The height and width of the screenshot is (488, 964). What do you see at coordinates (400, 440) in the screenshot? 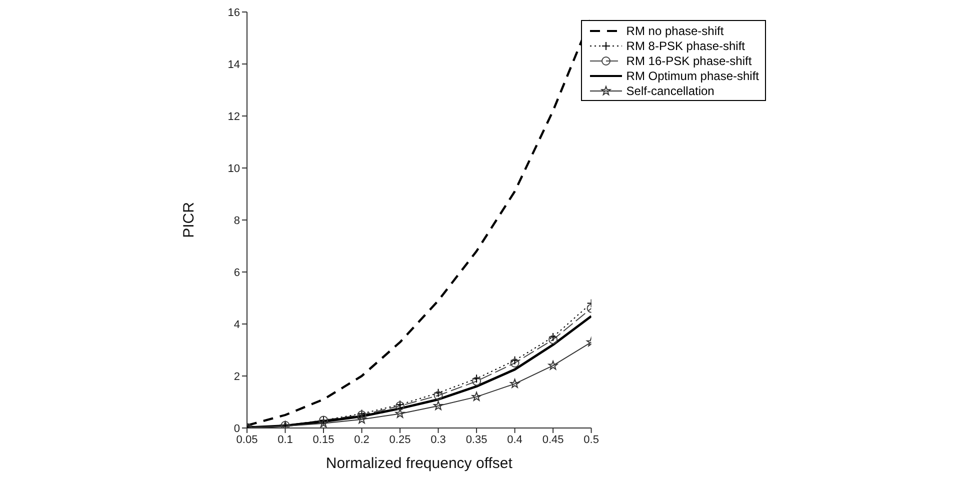
I see `x-tick-label: 0.25` at bounding box center [400, 440].